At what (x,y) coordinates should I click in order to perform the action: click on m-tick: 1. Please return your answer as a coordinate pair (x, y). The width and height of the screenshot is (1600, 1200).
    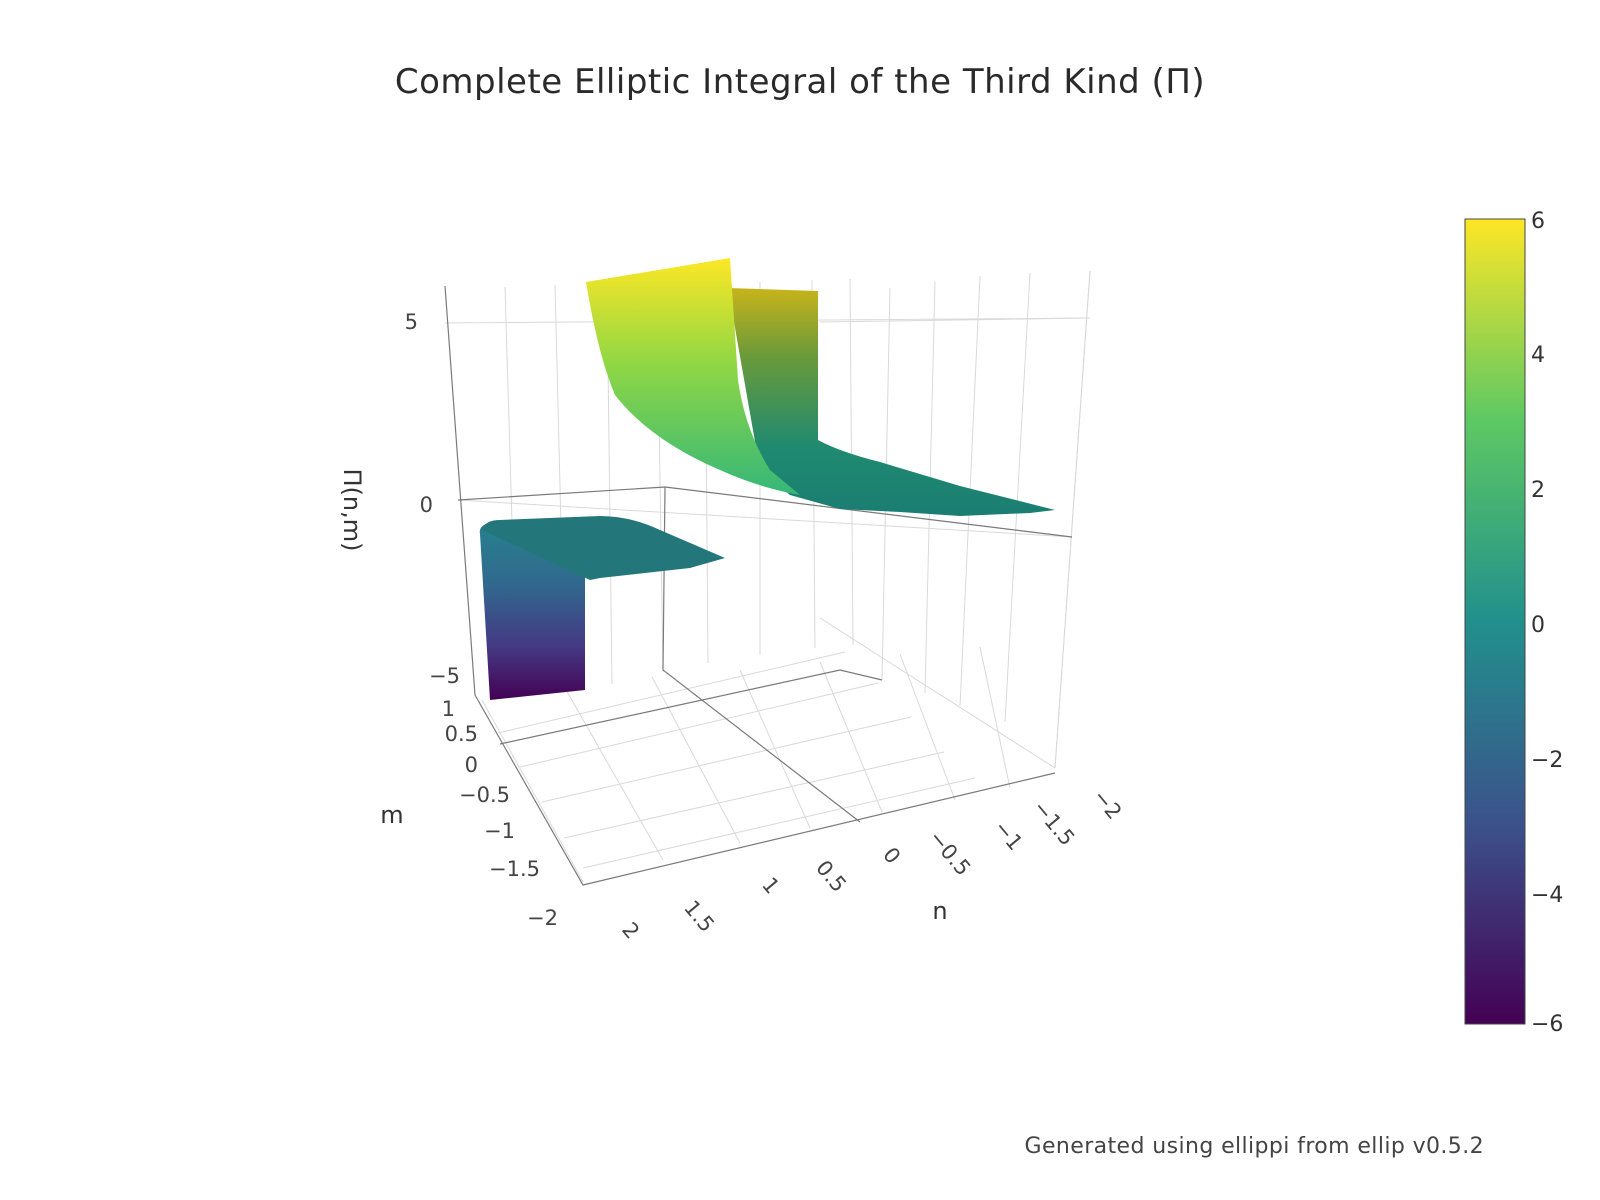
    Looking at the image, I should click on (448, 709).